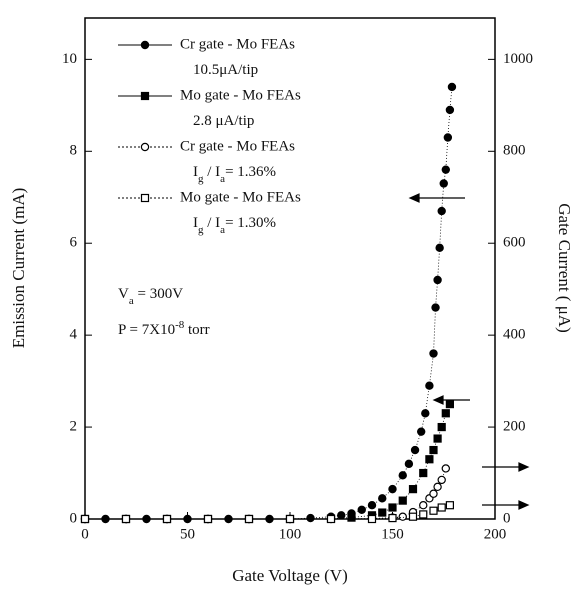 Image resolution: width=580 pixels, height=596 pixels. What do you see at coordinates (514, 151) in the screenshot?
I see `y2-tick-label: 800` at bounding box center [514, 151].